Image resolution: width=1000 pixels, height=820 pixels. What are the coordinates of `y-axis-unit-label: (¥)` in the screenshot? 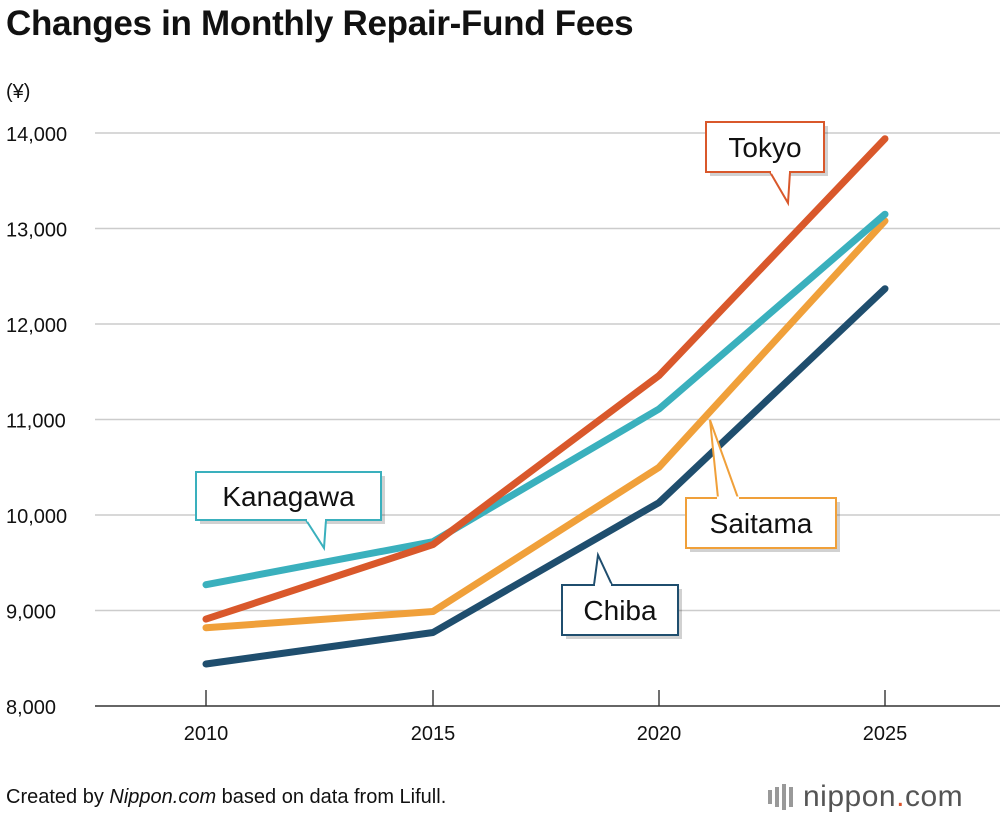 It's located at (18, 92).